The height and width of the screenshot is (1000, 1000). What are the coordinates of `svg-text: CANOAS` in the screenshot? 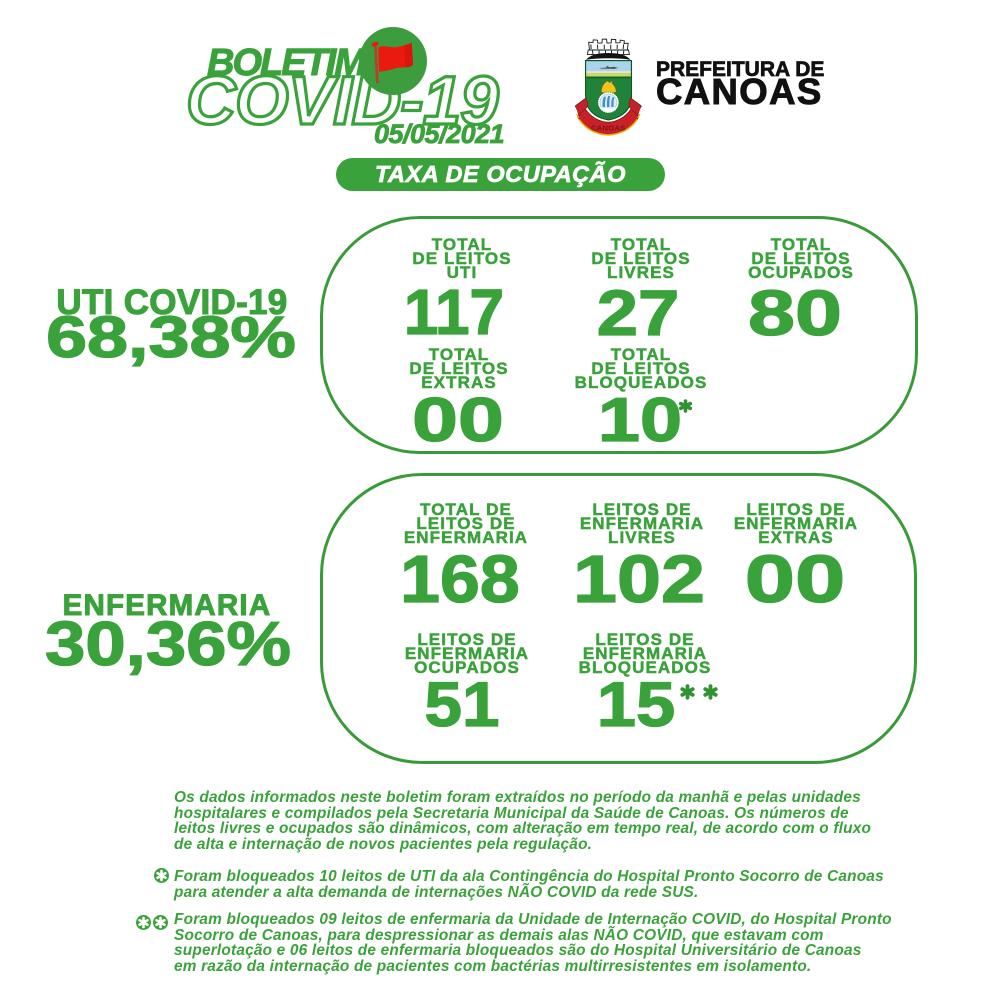 It's located at (608, 127).